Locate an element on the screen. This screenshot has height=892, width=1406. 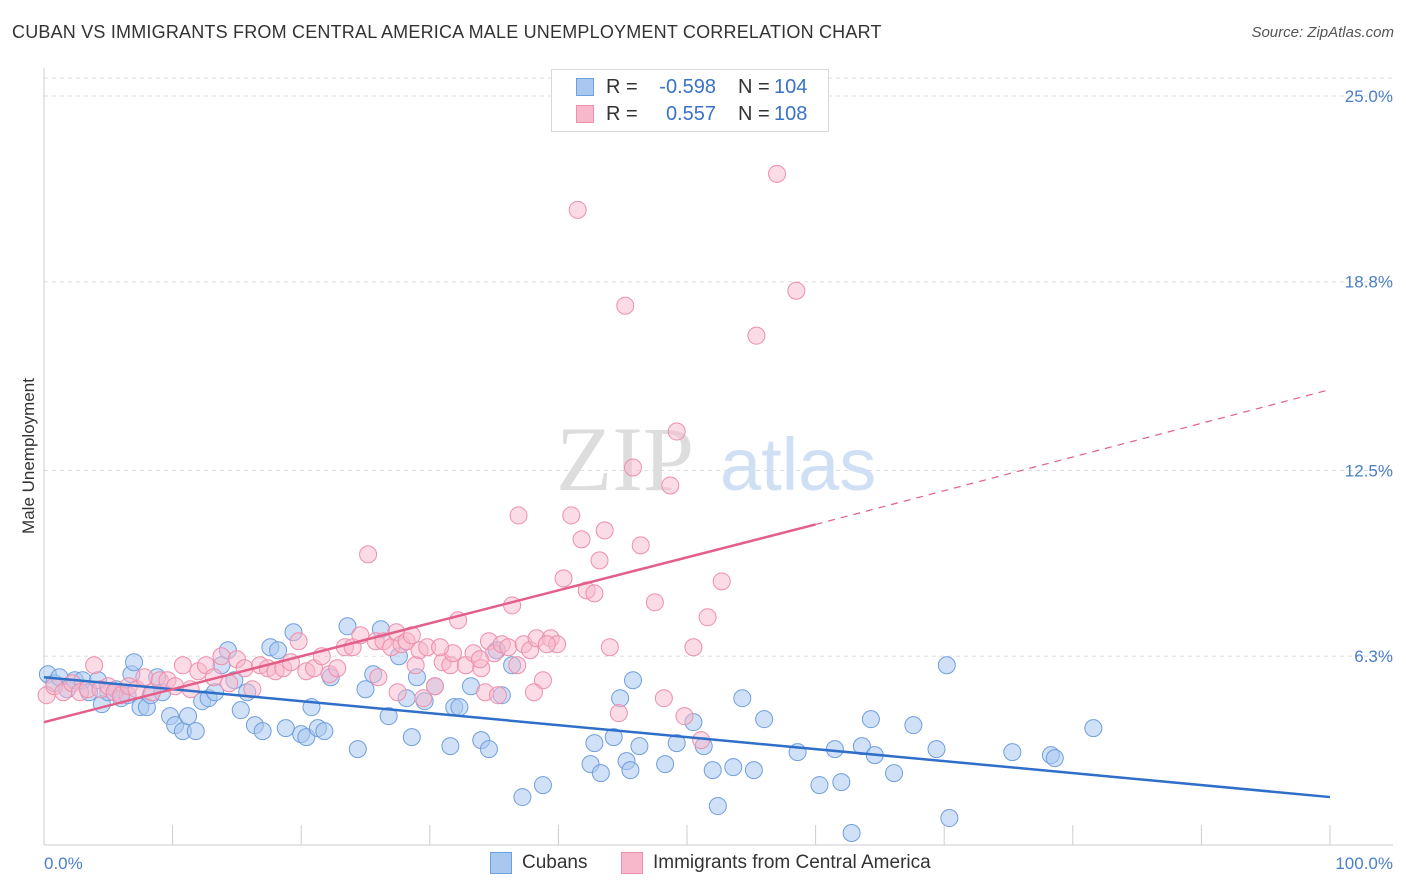
legend-item-central-america: Immigrants from Central America is located at coordinates (776, 863).